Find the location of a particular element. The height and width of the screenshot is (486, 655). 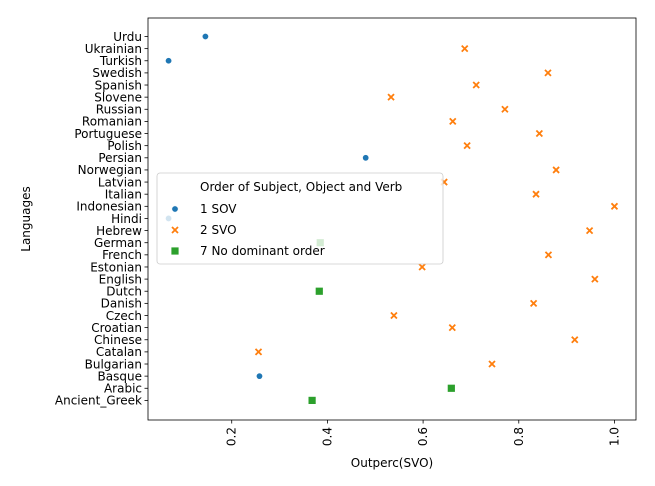

y-tick-label: Dutch is located at coordinates (124, 292).